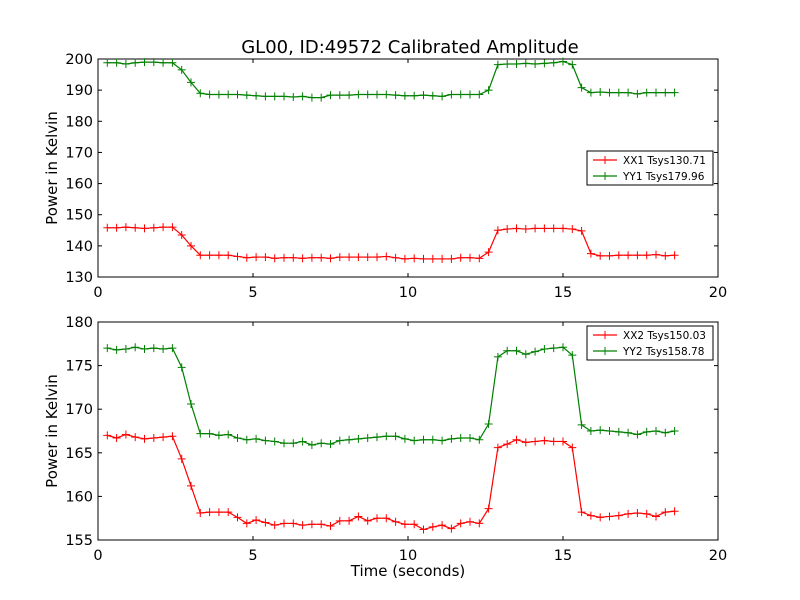 Image resolution: width=800 pixels, height=600 pixels. I want to click on y-tick-label: 140, so click(79, 247).